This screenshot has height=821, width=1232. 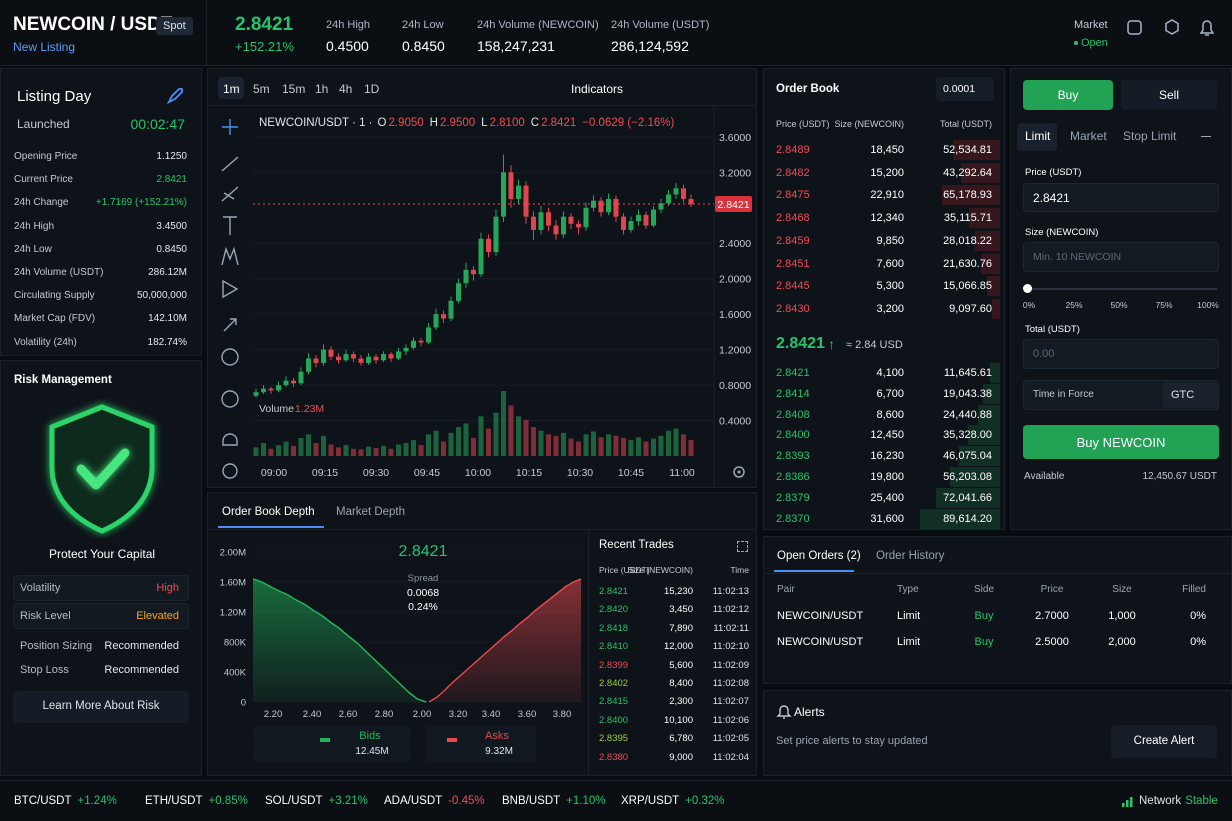 What do you see at coordinates (322, 89) in the screenshot?
I see `timeframe: 1h` at bounding box center [322, 89].